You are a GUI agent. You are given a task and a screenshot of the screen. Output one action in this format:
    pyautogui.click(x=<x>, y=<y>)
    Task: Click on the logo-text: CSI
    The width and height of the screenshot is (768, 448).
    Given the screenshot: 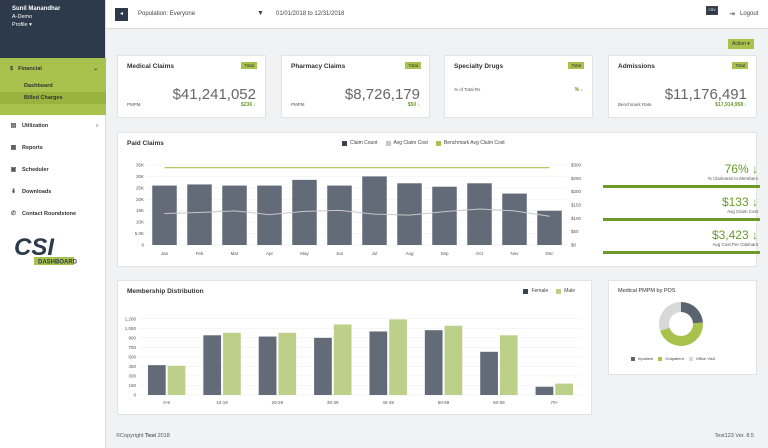 What is the action you would take?
    pyautogui.click(x=34, y=247)
    